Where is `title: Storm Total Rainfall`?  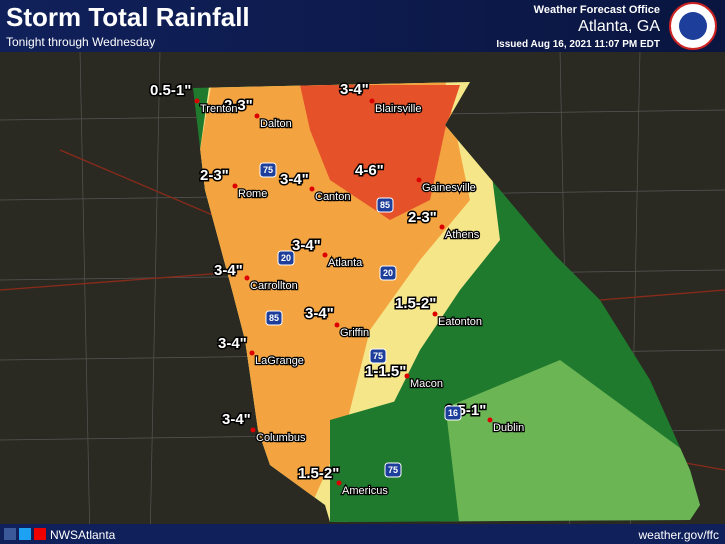
title: Storm Total Rainfall is located at coordinates (128, 17).